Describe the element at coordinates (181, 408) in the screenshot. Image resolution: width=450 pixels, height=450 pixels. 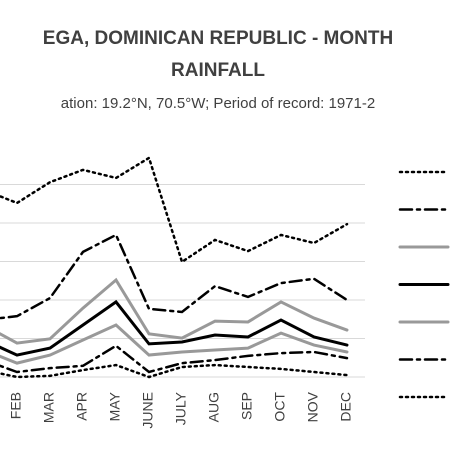
I see `x-tick-label: JULY` at that location.